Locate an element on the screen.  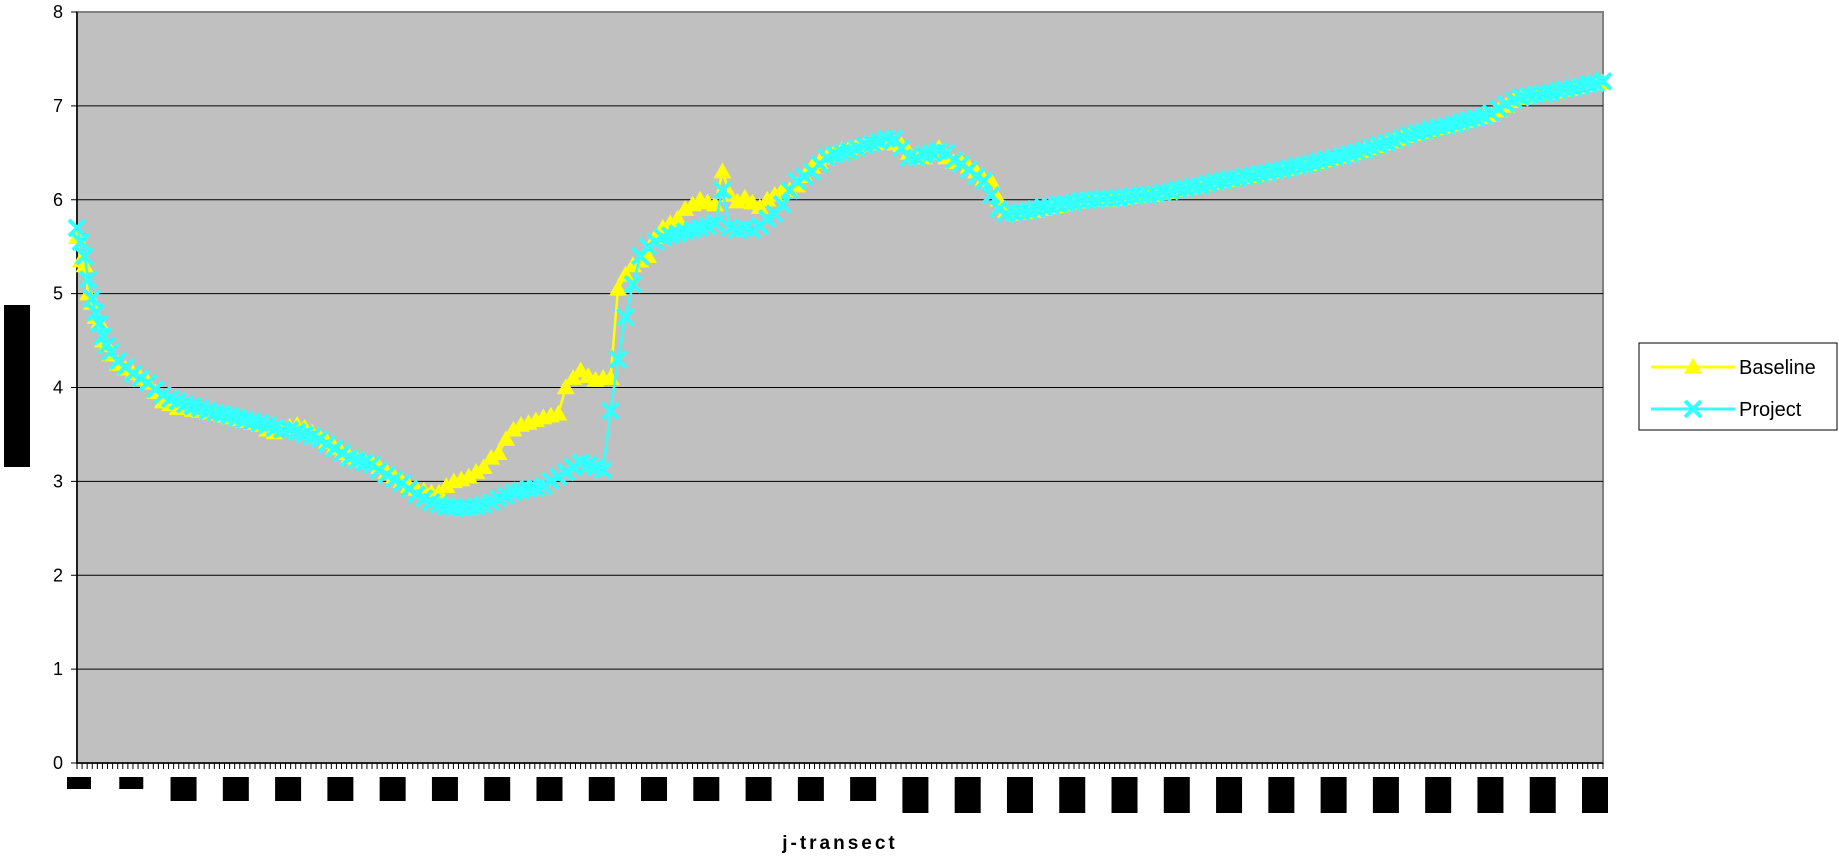
y-tick-label: 1 is located at coordinates (58, 669).